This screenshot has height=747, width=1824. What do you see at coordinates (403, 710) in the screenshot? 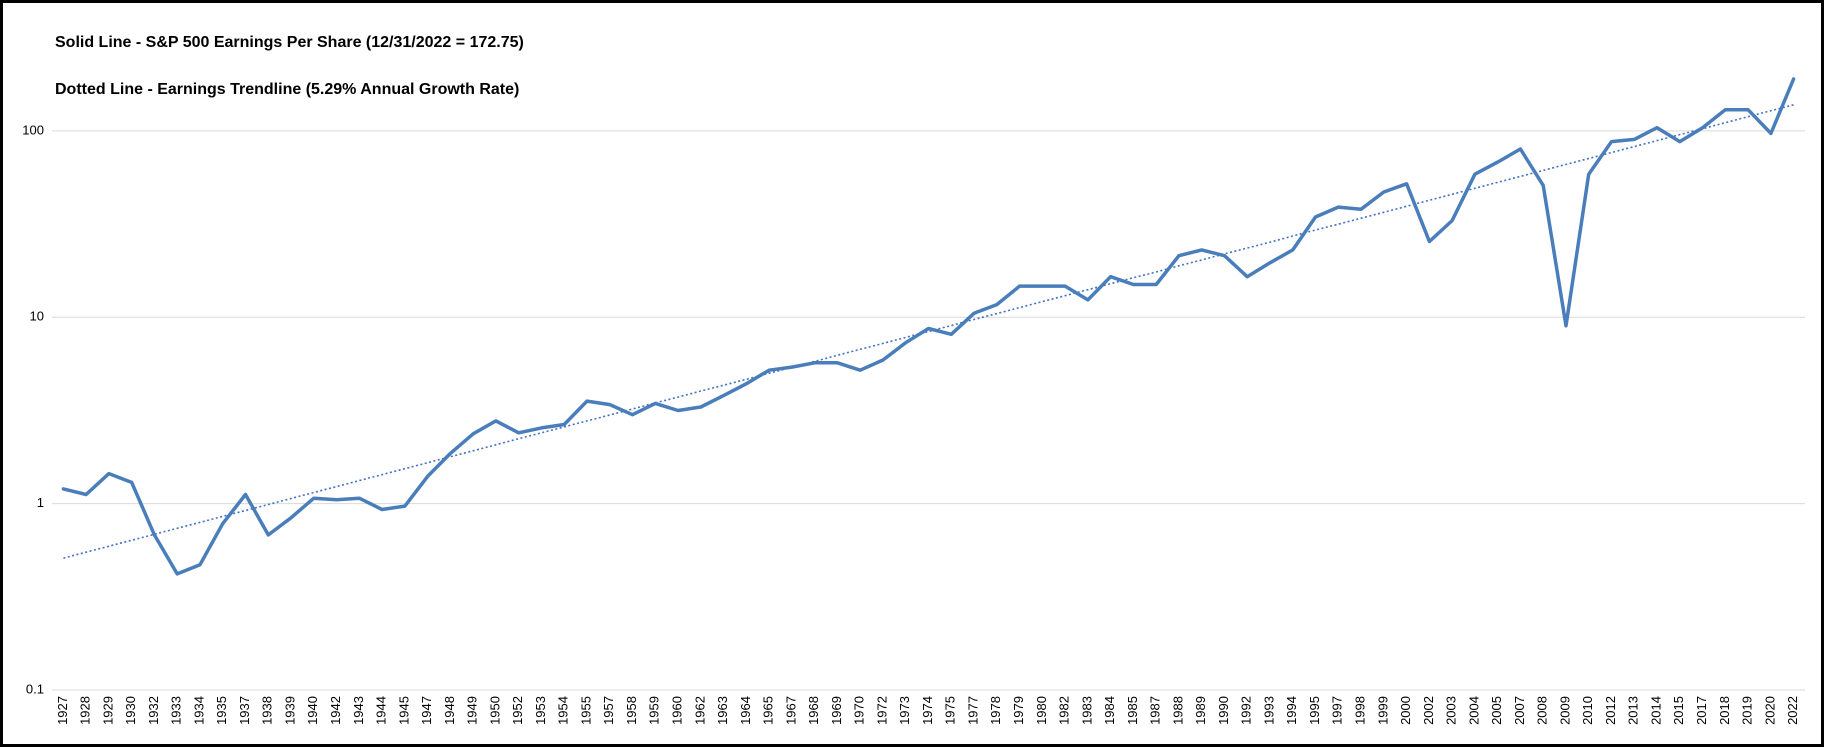
I see `x-tick-label: 1945` at bounding box center [403, 710].